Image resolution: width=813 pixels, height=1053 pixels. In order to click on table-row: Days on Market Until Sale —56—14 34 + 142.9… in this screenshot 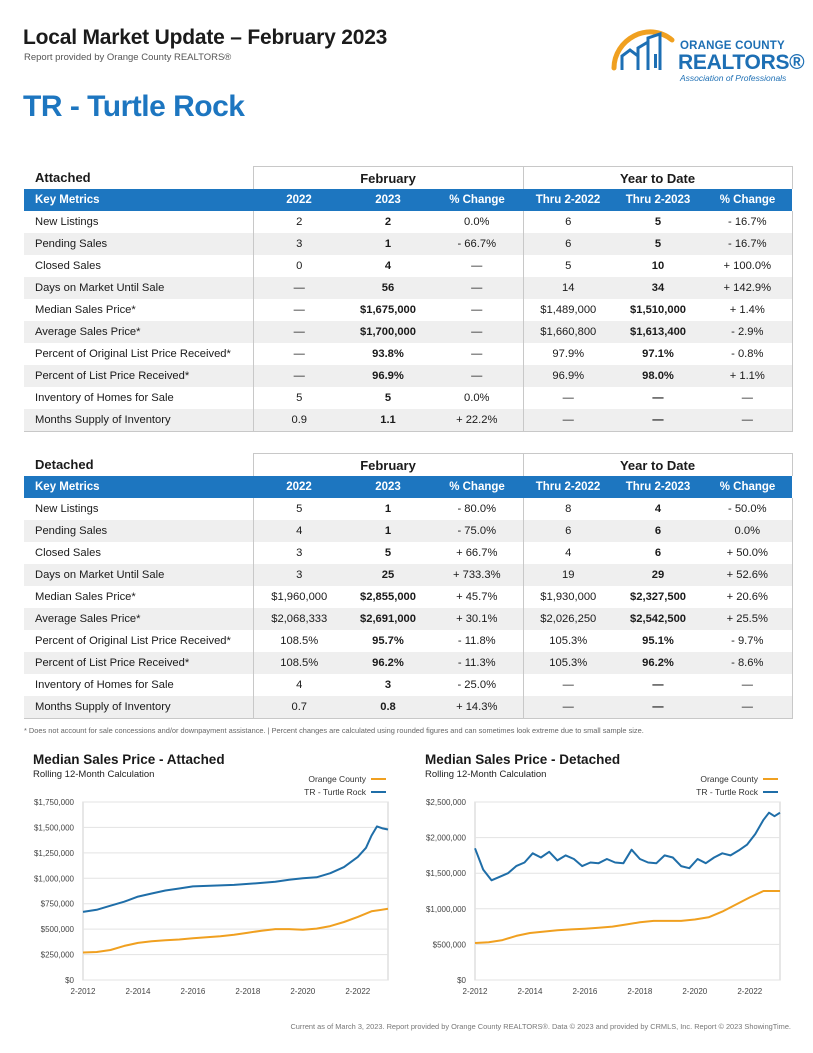, I will do `click(408, 288)`.